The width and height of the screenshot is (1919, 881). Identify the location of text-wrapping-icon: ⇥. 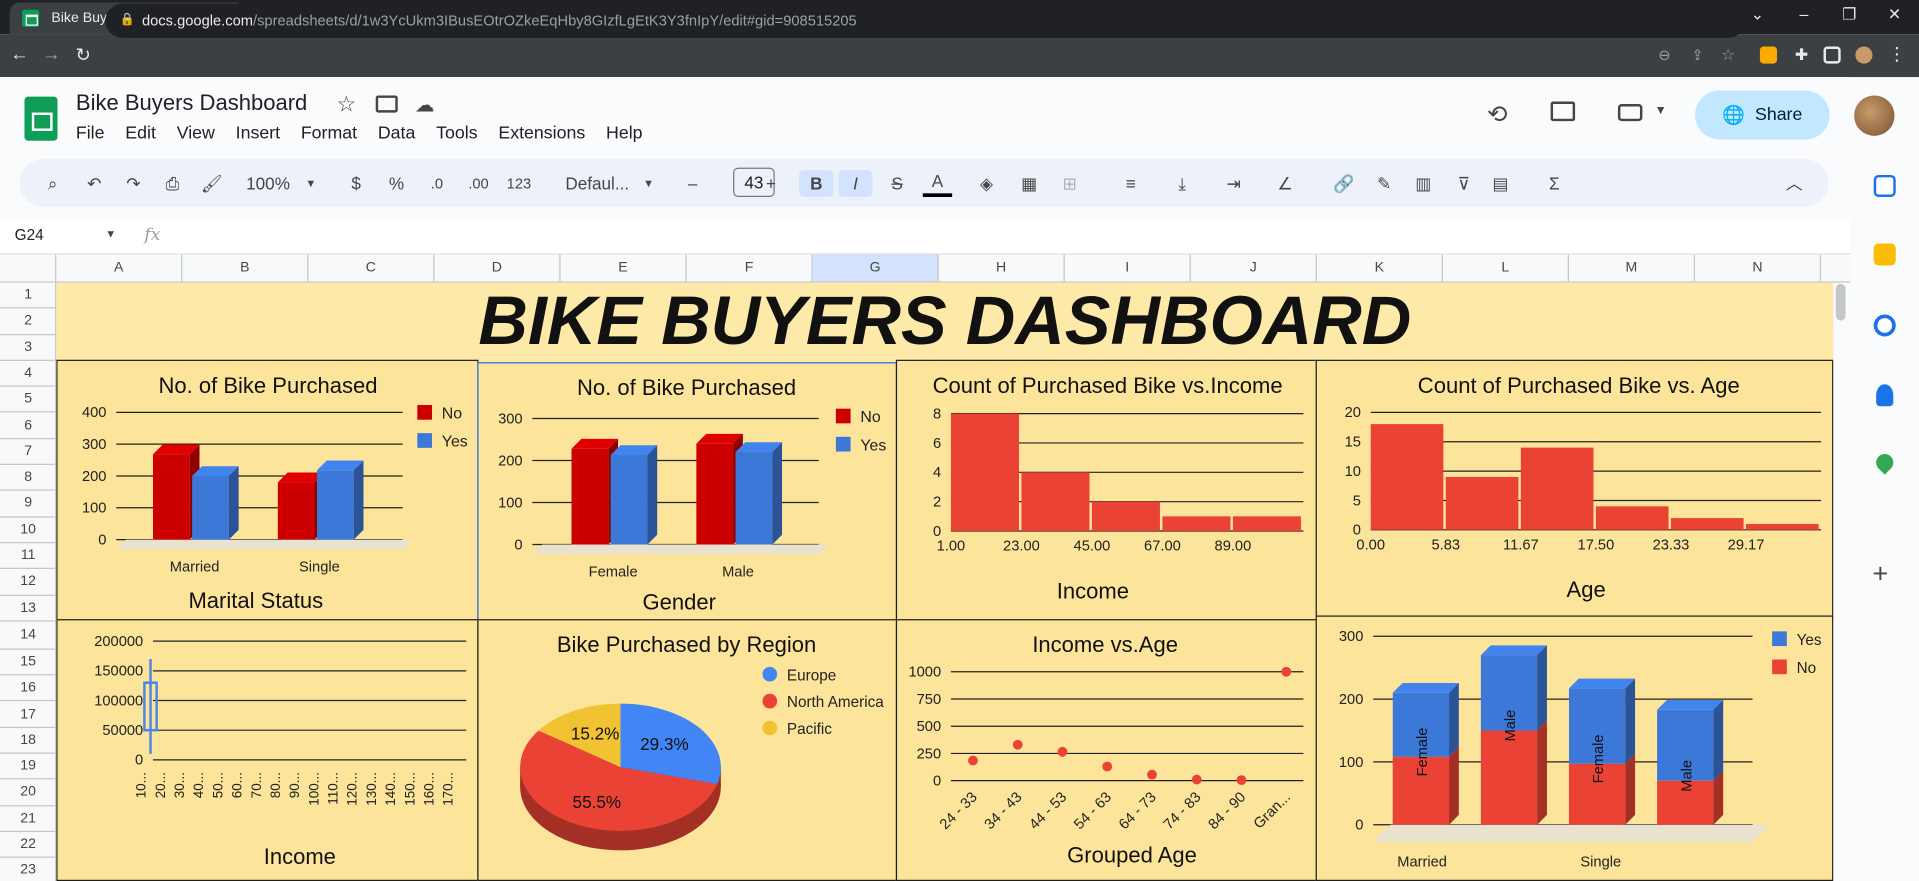
(1233, 183).